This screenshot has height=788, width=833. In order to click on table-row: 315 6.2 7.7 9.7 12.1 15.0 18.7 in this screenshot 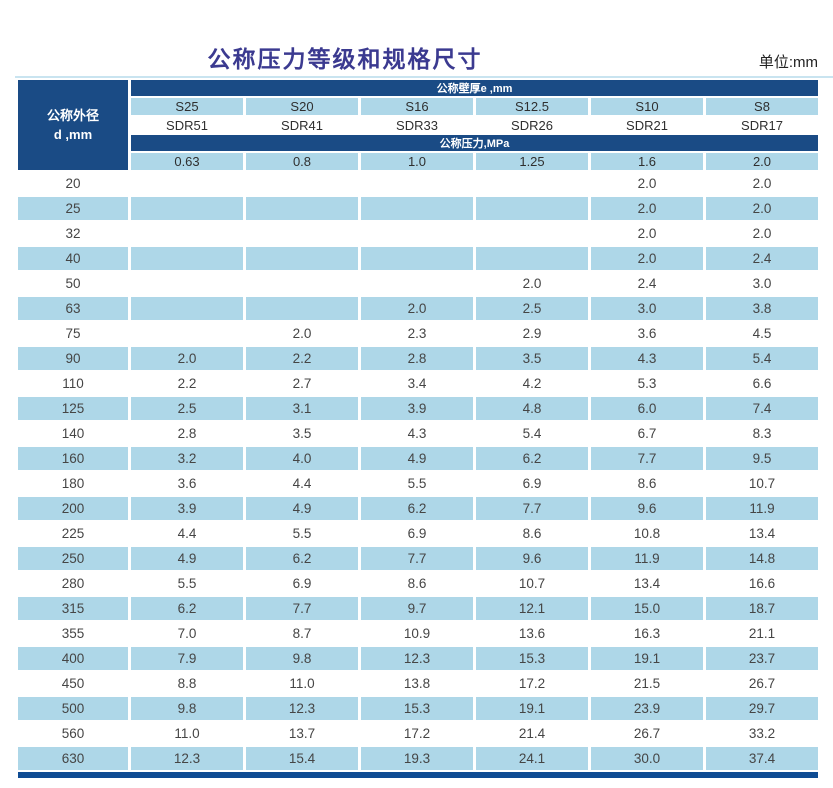, I will do `click(418, 608)`.